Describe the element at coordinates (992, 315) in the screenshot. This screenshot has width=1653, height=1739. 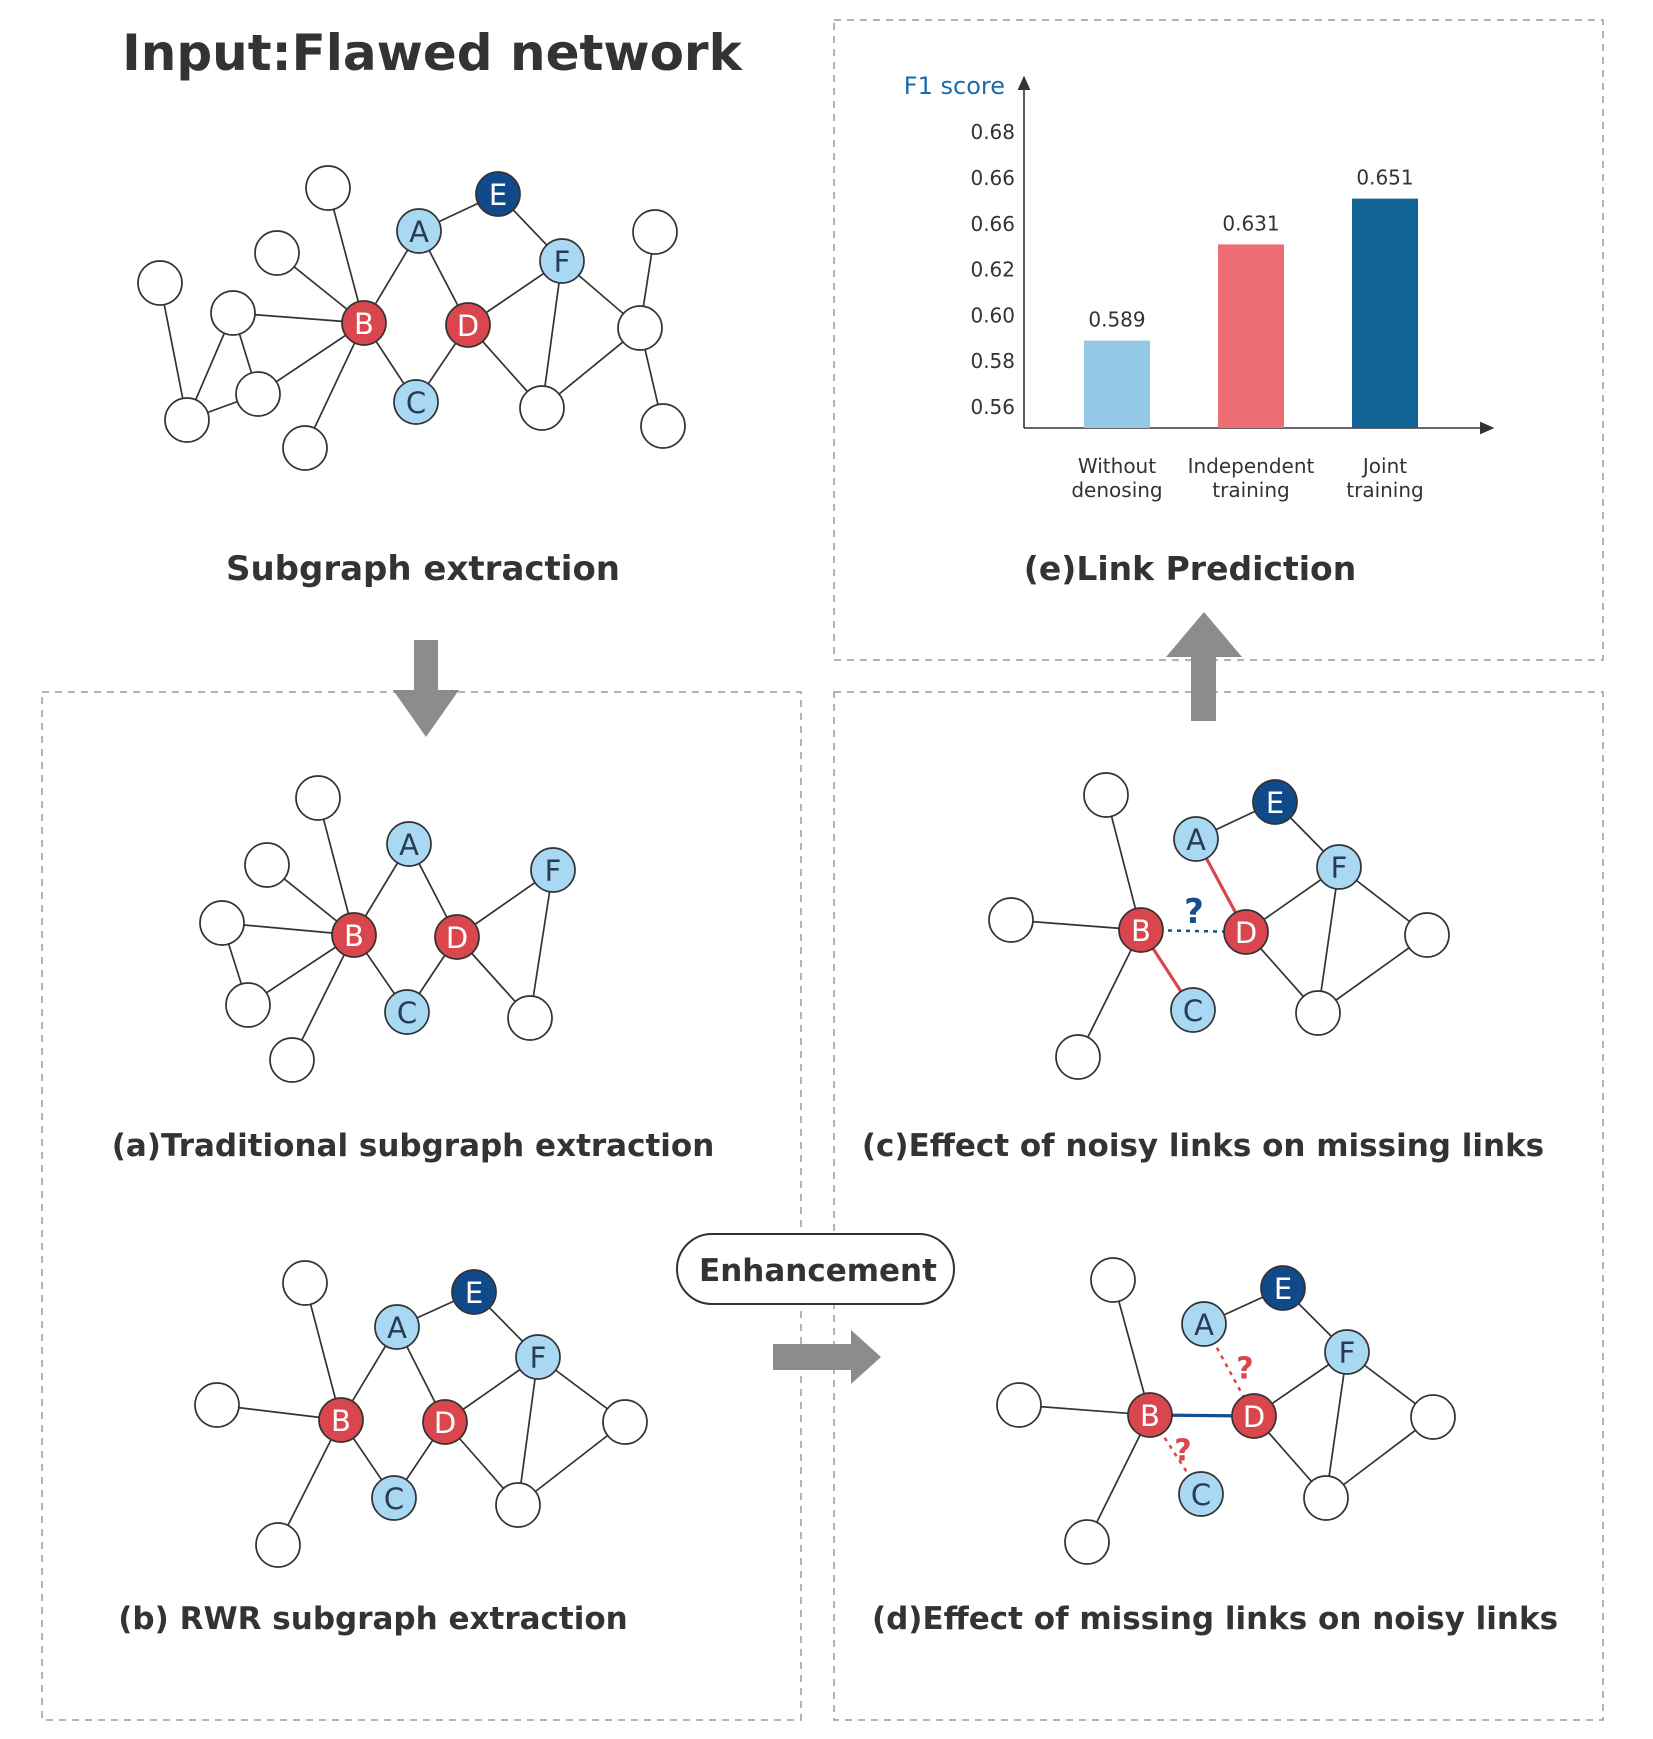
I see `y-tick-label: 0.60` at that location.